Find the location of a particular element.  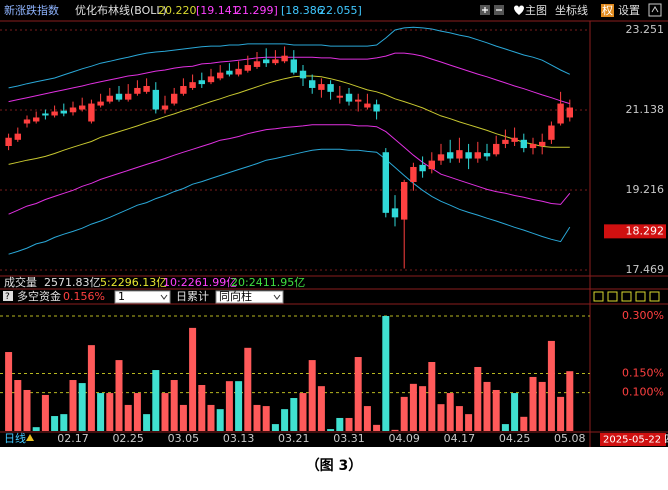

close-icon is located at coordinates (654, 296).